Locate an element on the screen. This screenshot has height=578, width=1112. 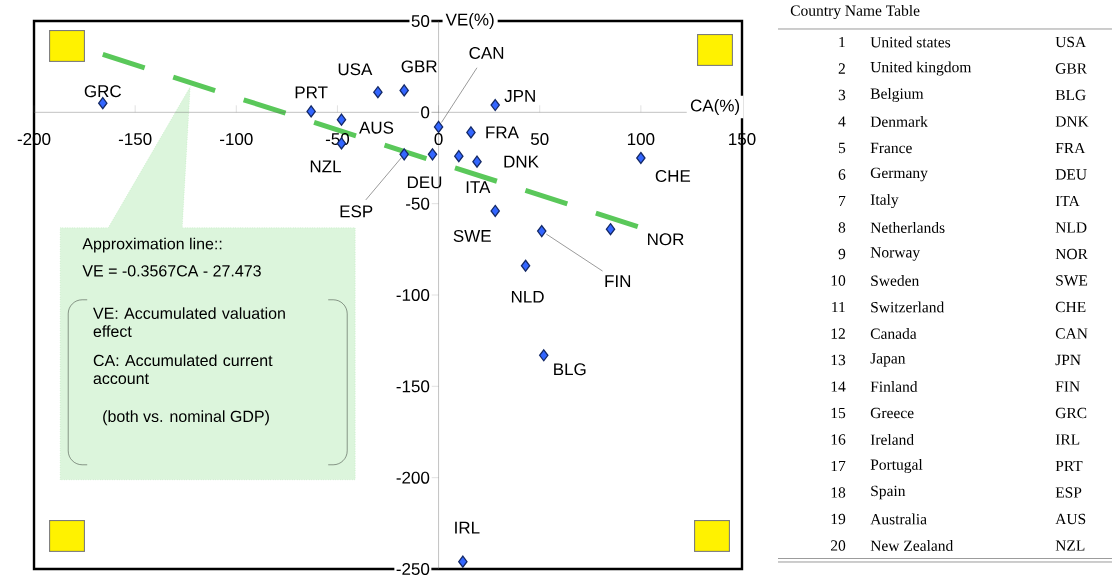
category-label: Denmark is located at coordinates (899, 121).